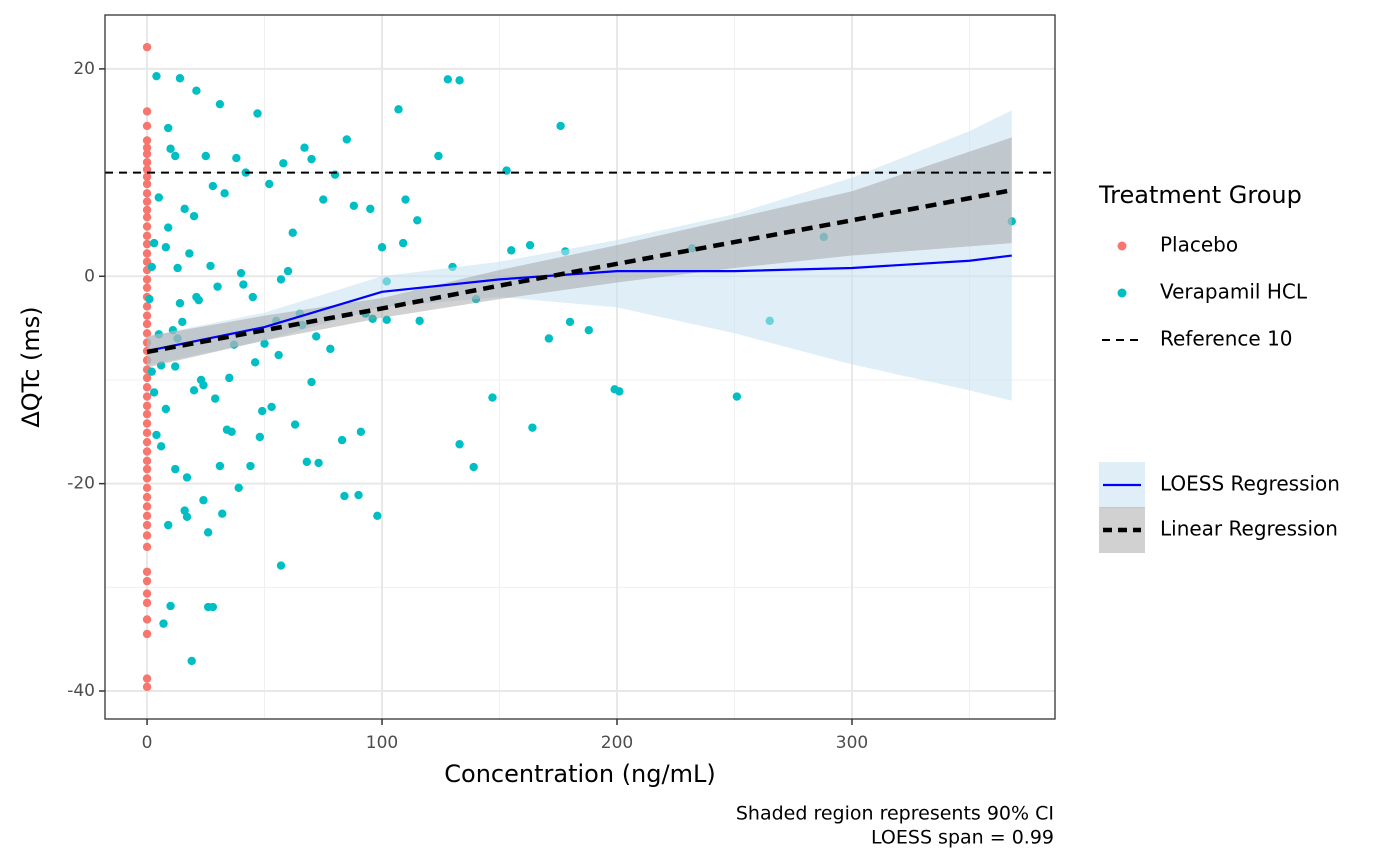 The width and height of the screenshot is (1400, 866). What do you see at coordinates (1199, 245) in the screenshot?
I see `legend-label: Placebo` at bounding box center [1199, 245].